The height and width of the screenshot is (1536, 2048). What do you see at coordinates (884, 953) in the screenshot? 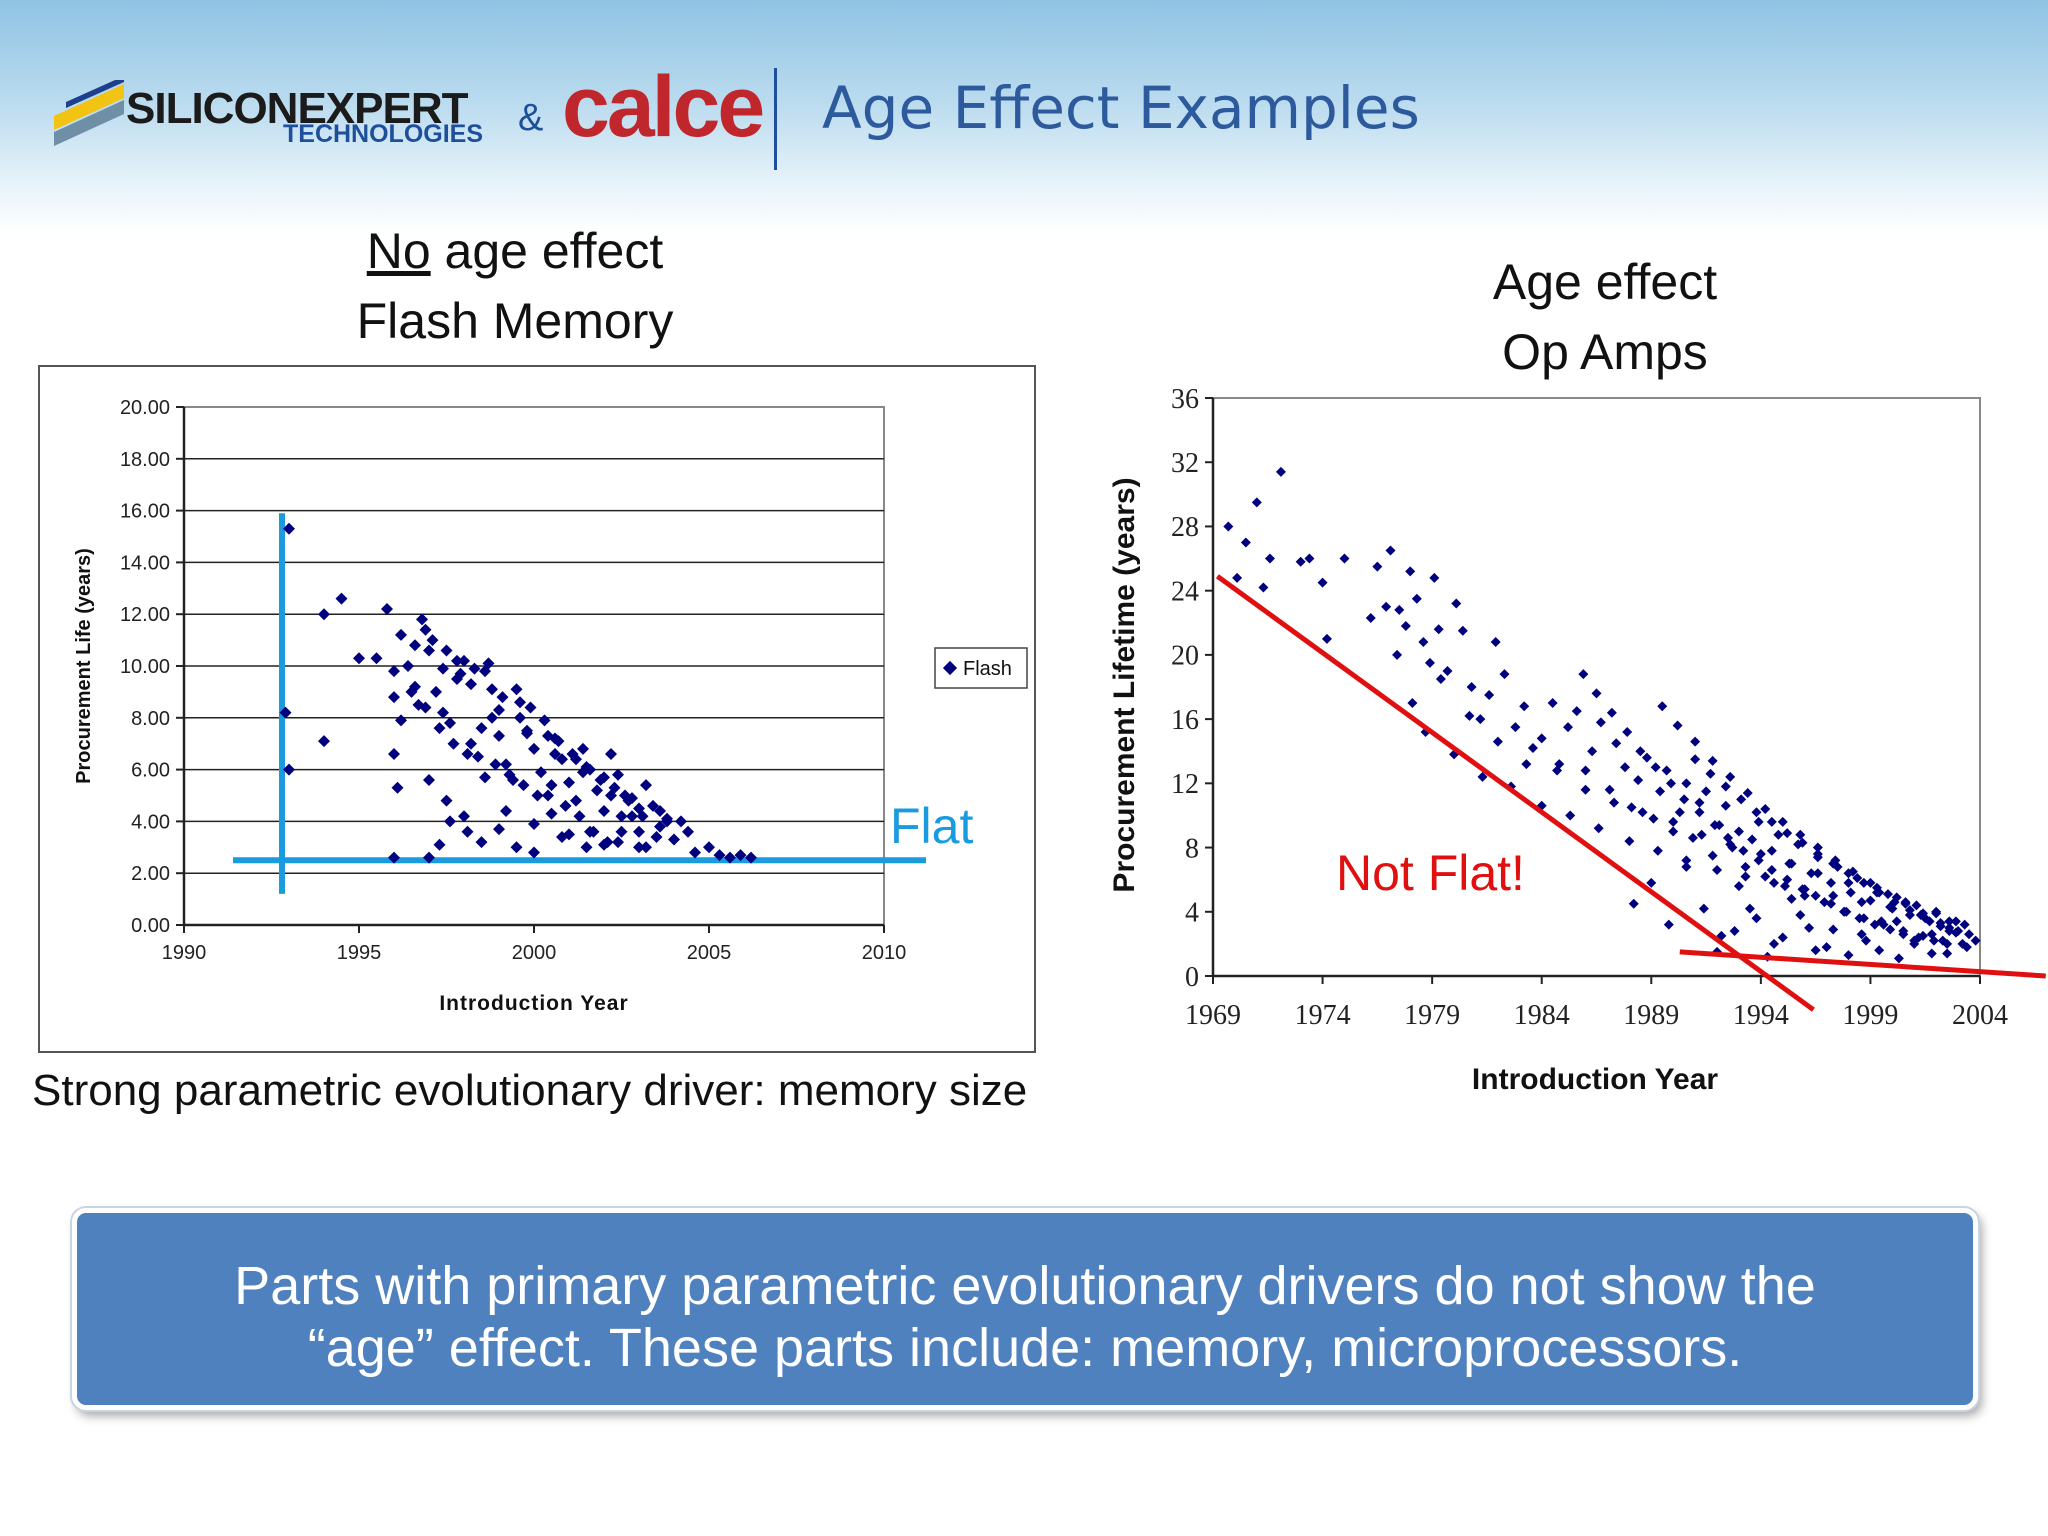
I see `c1-x-tick-label: 2010` at bounding box center [884, 953].